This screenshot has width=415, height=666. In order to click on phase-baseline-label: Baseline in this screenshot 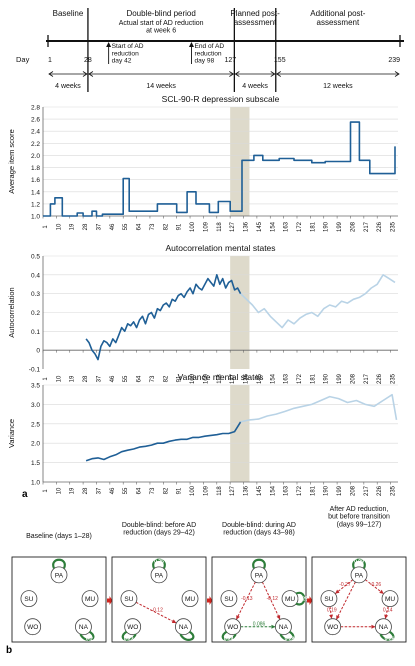, I will do `click(68, 13)`.